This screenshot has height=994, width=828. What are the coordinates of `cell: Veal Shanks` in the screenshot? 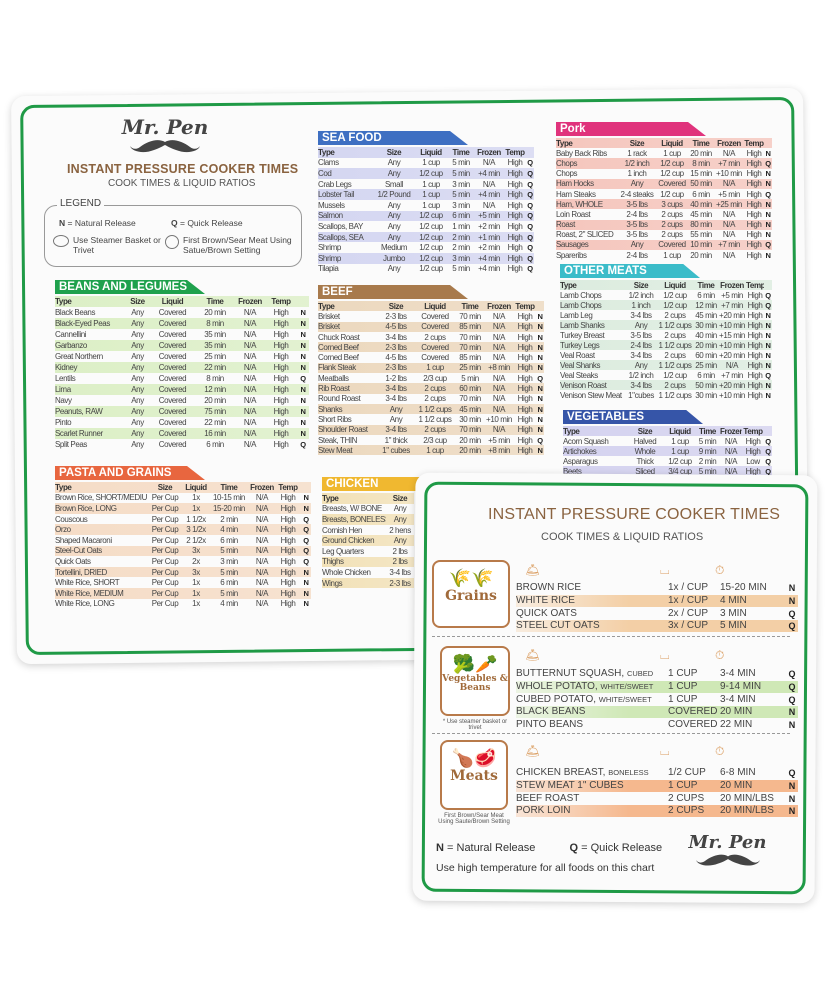 It's located at (580, 365).